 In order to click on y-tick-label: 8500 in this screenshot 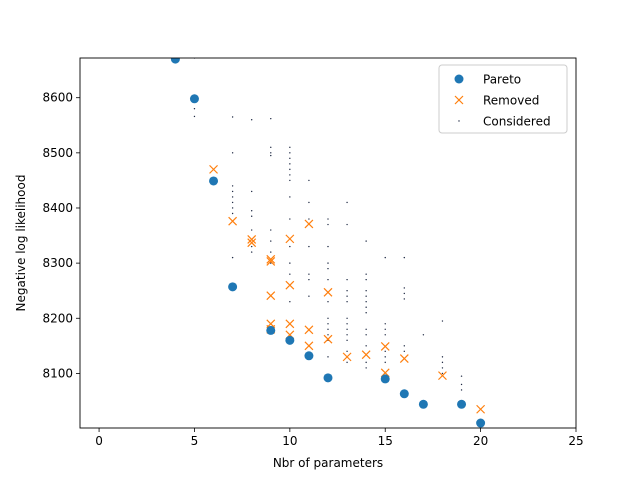, I will do `click(57, 153)`.